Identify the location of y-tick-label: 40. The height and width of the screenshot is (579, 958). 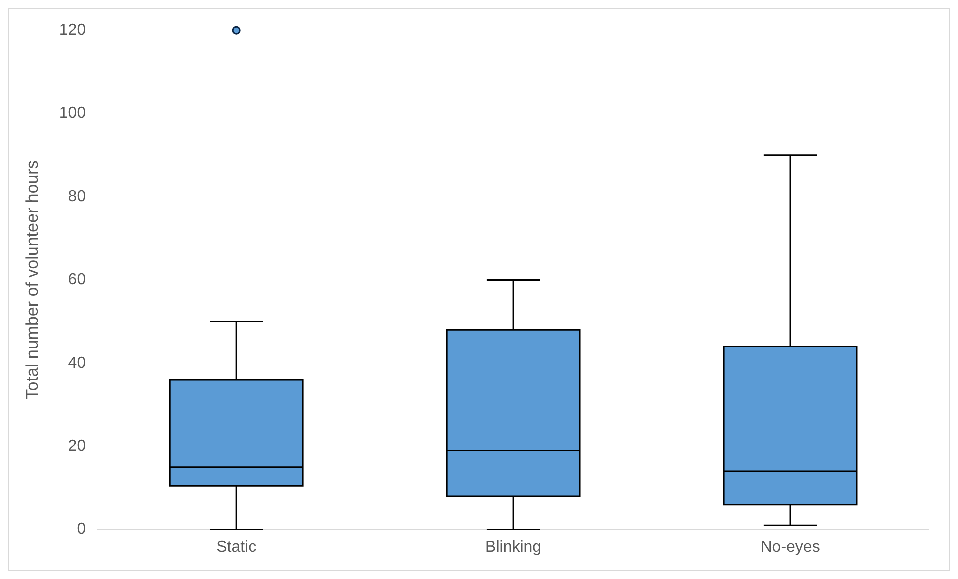
(77, 363).